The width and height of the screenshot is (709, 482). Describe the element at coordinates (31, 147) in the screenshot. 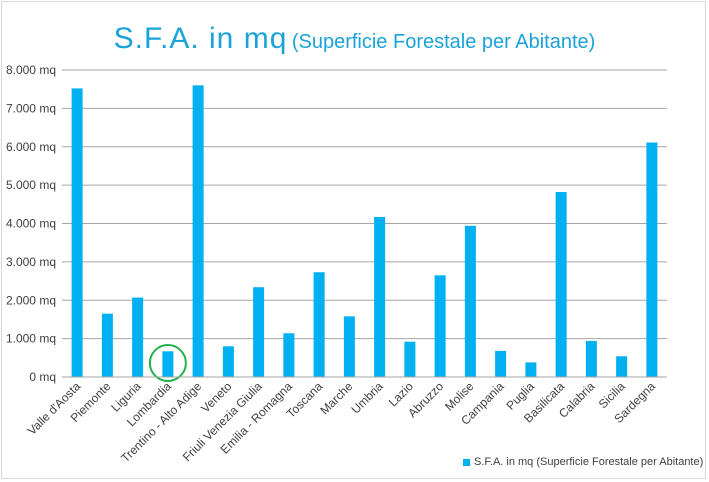

I see `y-tick-label: 6.000 mq` at that location.